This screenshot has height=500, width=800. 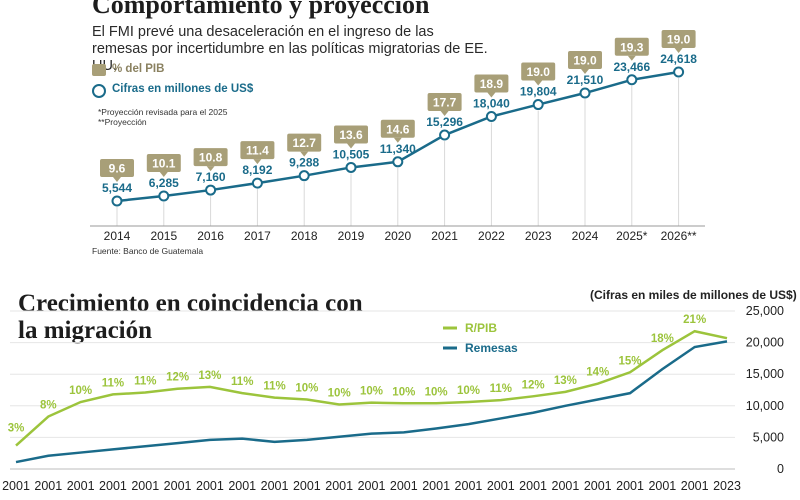 I want to click on legend-cifras-marker, so click(x=99, y=91).